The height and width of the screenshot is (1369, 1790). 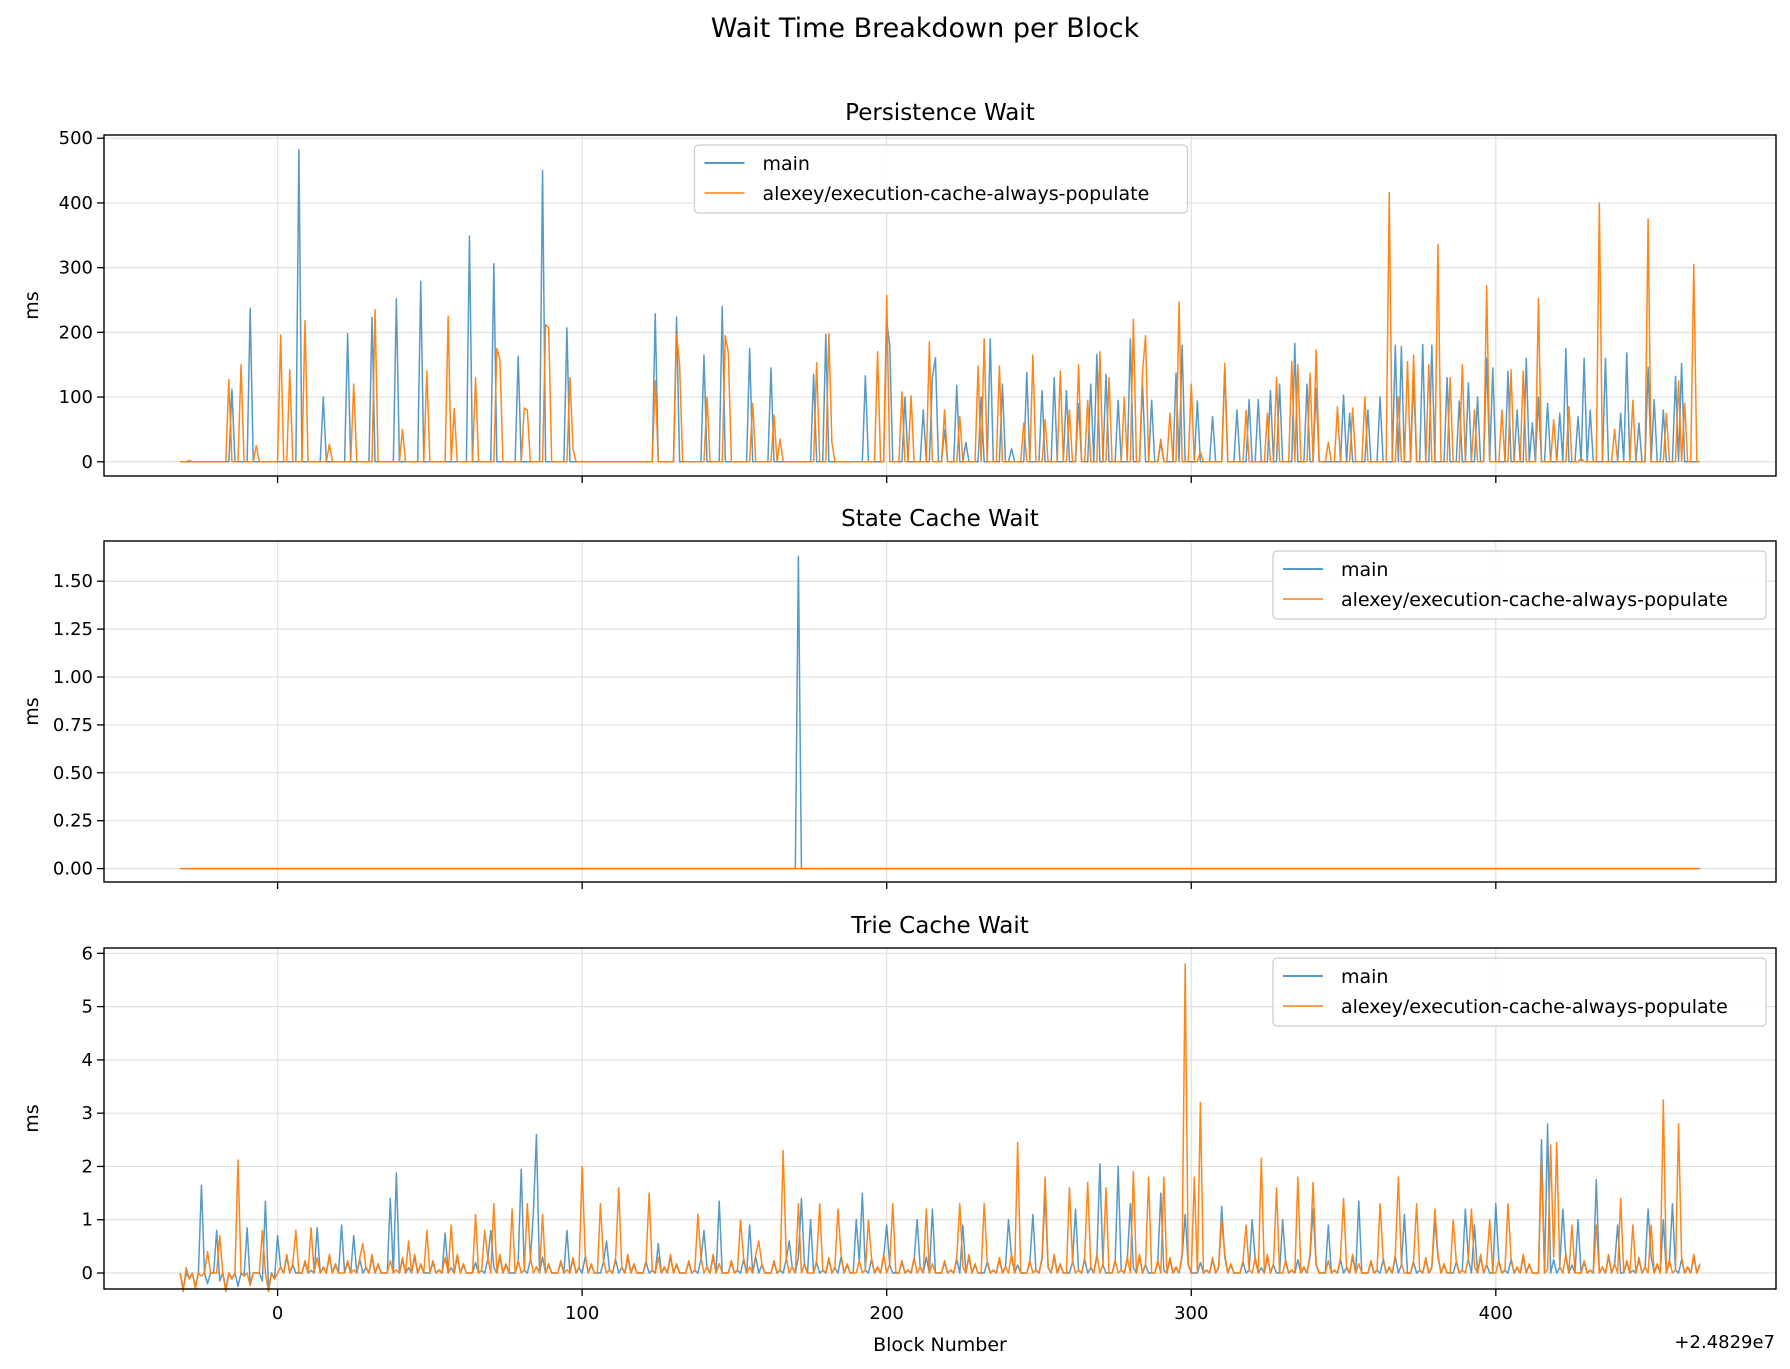 What do you see at coordinates (939, 926) in the screenshot?
I see `panel-title: Trie Cache Wait` at bounding box center [939, 926].